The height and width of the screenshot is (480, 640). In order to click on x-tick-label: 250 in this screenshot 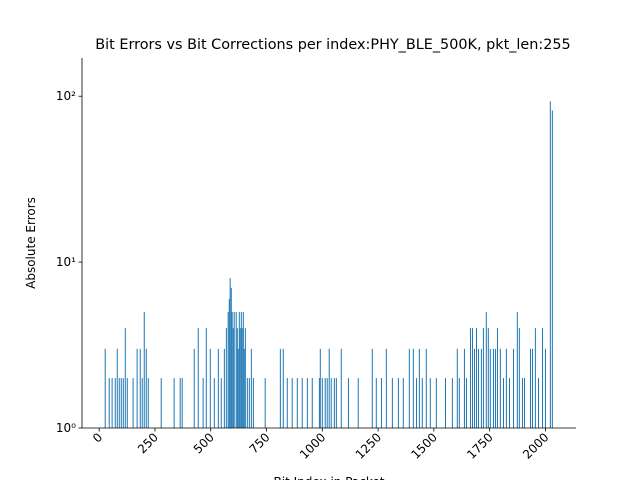, I will do `click(148, 443)`.